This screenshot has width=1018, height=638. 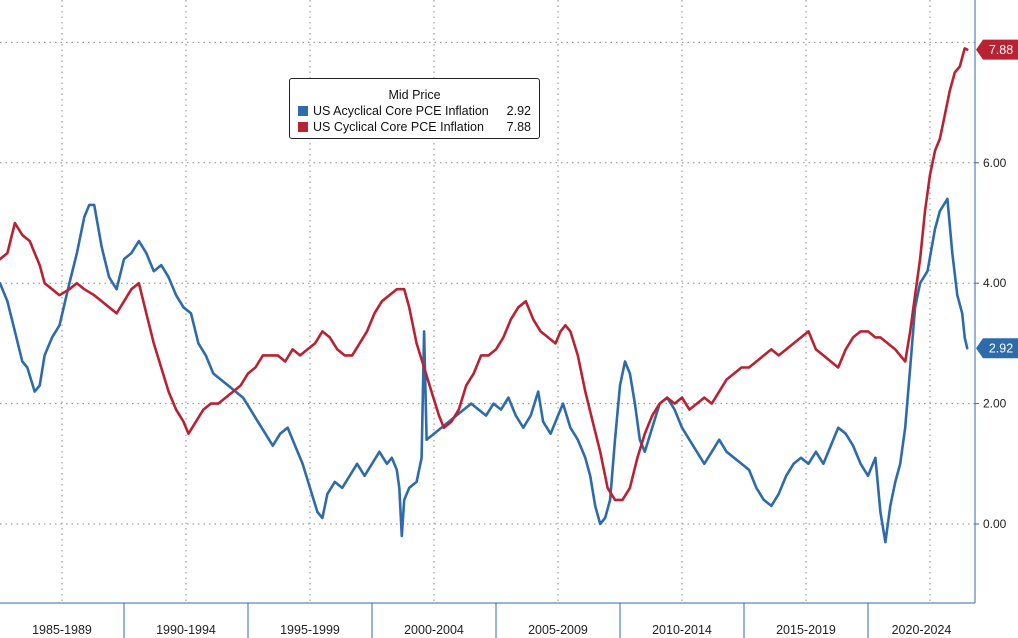 I want to click on last-value-labels: 2.92 7.88, so click(x=997, y=199).